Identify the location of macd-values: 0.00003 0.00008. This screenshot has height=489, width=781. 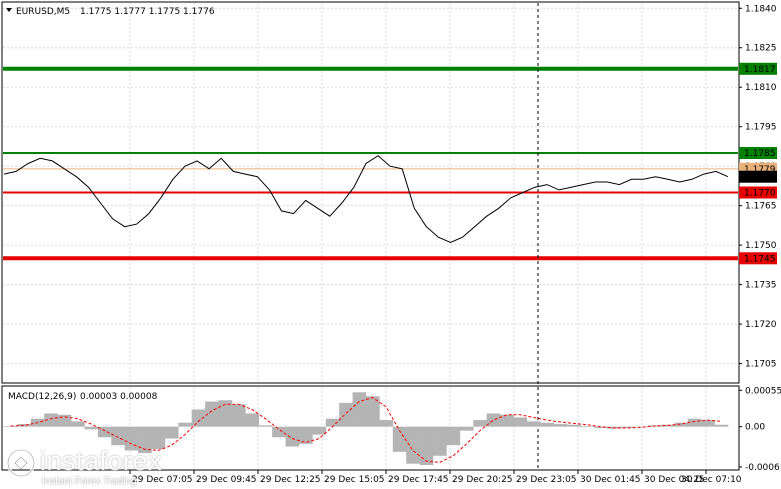
(119, 397).